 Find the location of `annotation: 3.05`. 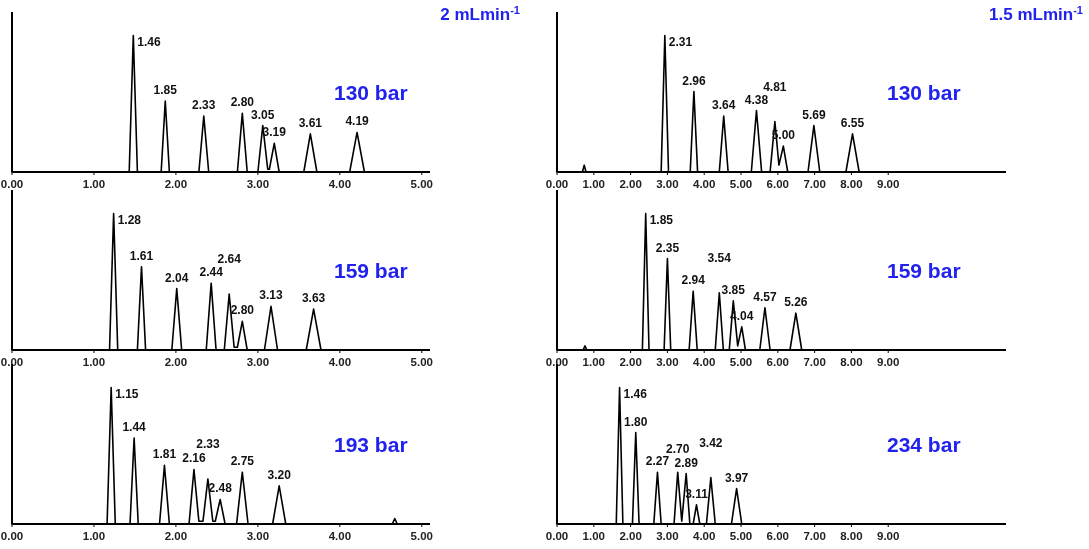

annotation: 3.05 is located at coordinates (263, 114).